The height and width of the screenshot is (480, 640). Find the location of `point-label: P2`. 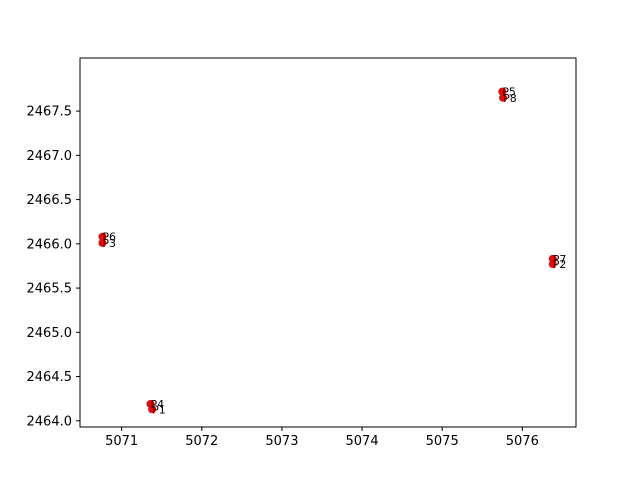

point-label: P2 is located at coordinates (560, 264).